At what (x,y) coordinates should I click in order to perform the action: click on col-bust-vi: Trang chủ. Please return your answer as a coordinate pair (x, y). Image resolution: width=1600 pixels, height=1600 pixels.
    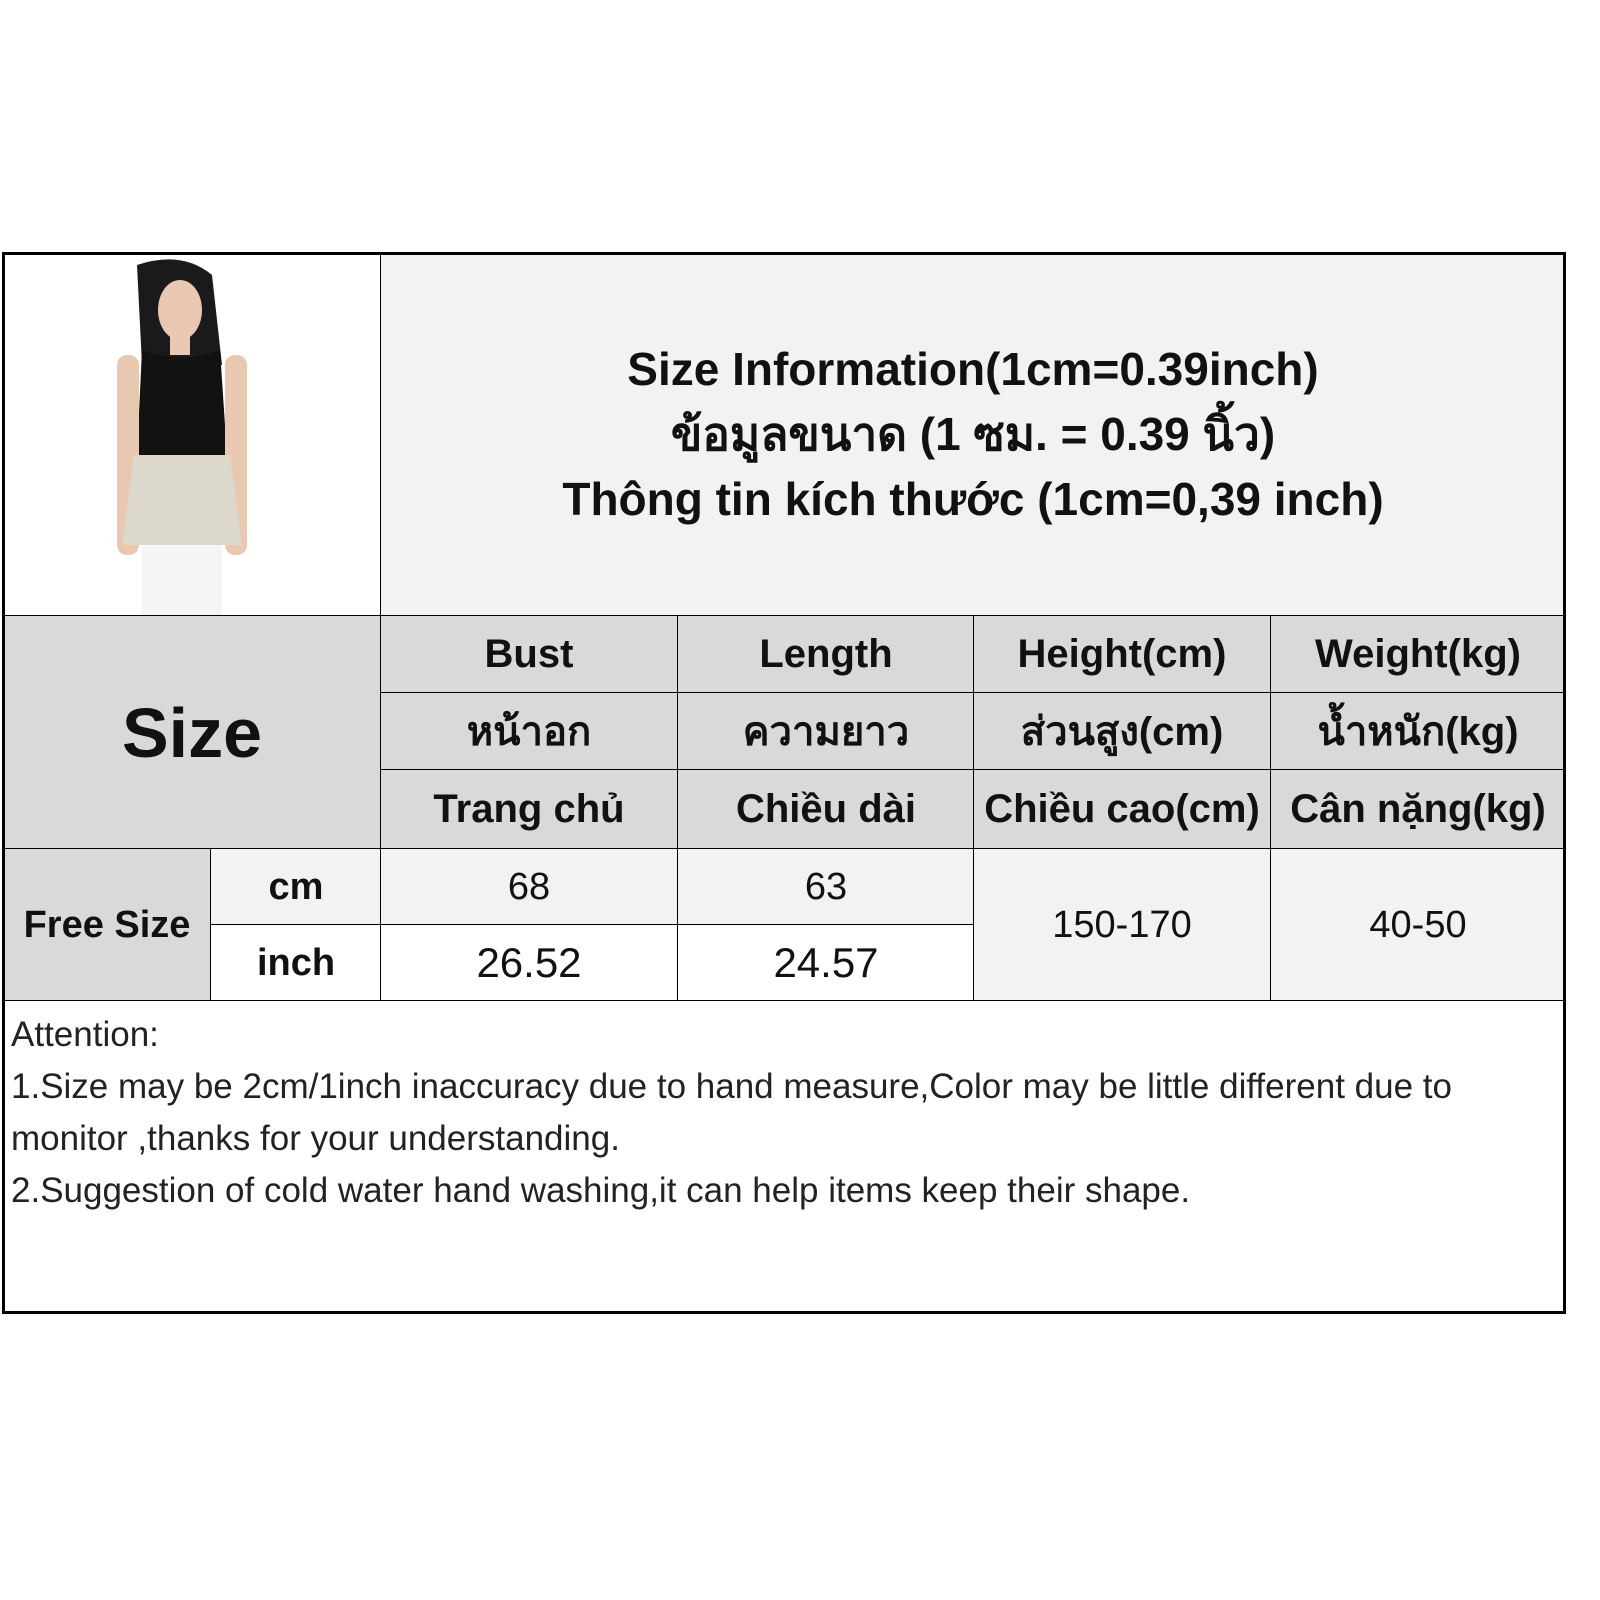
    Looking at the image, I should click on (529, 809).